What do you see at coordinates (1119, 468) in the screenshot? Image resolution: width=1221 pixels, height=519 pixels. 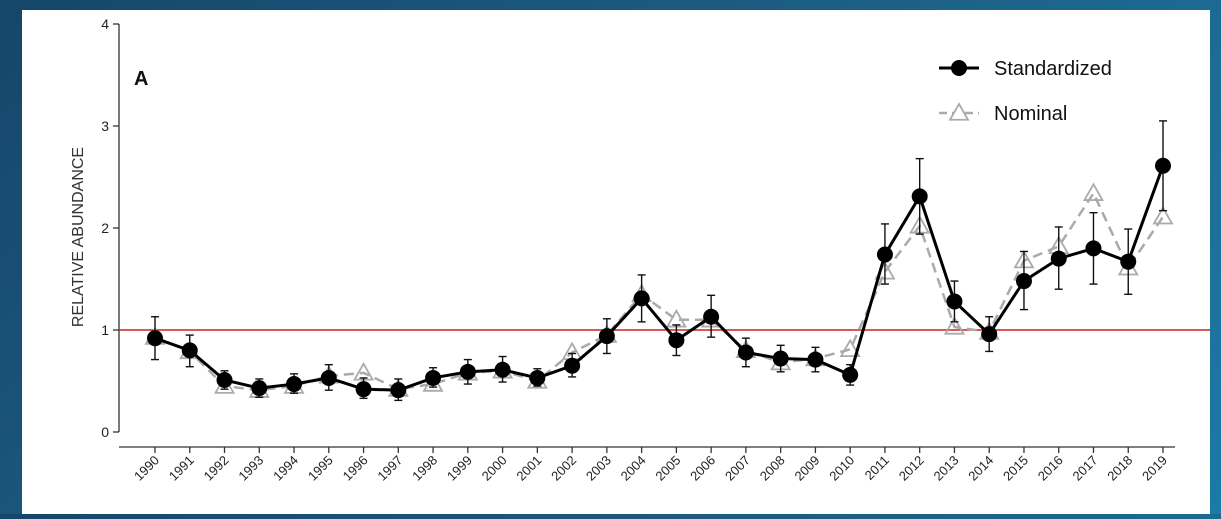 I see `x-tick-label: 2018` at bounding box center [1119, 468].